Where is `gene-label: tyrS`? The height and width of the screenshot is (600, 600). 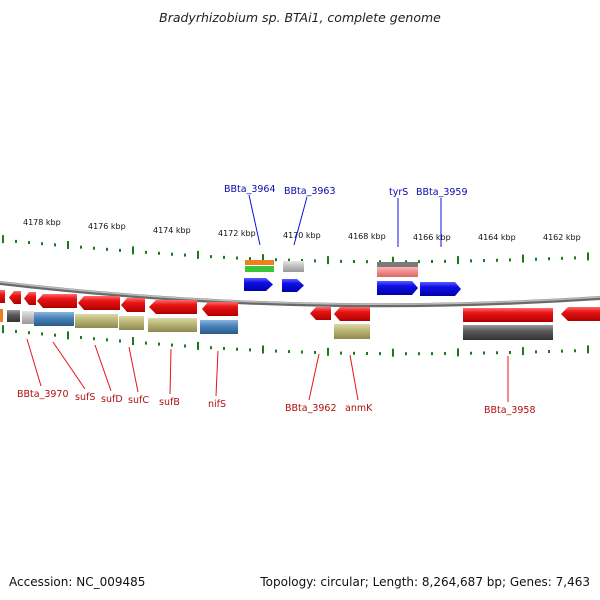 gene-label: tyrS is located at coordinates (398, 192).